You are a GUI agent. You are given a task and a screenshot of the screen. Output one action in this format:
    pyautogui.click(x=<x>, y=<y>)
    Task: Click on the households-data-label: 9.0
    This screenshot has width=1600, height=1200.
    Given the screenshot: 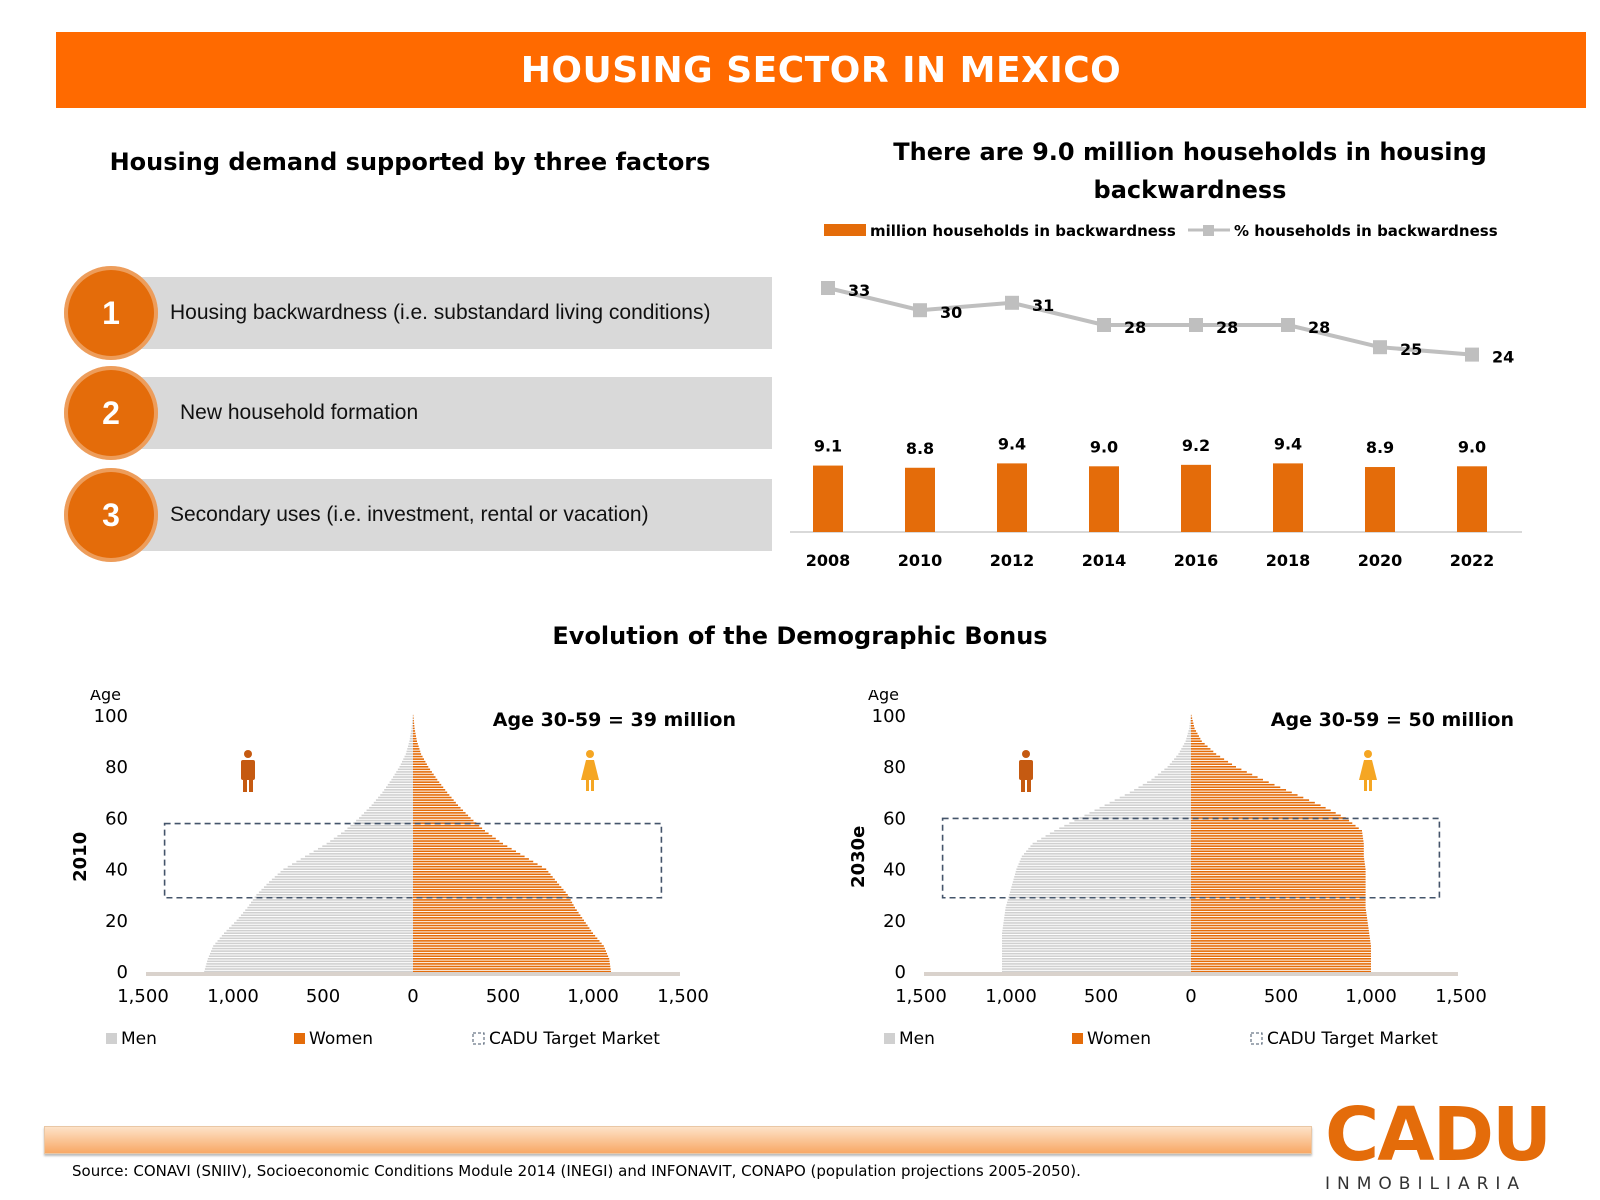 What is the action you would take?
    pyautogui.click(x=1104, y=446)
    